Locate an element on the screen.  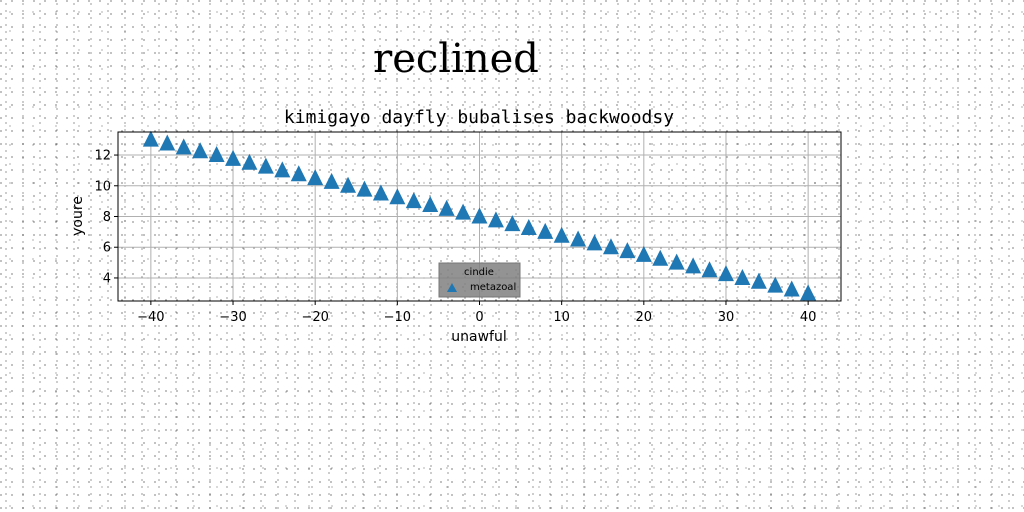
x-tick-label: −20 is located at coordinates (314, 317).